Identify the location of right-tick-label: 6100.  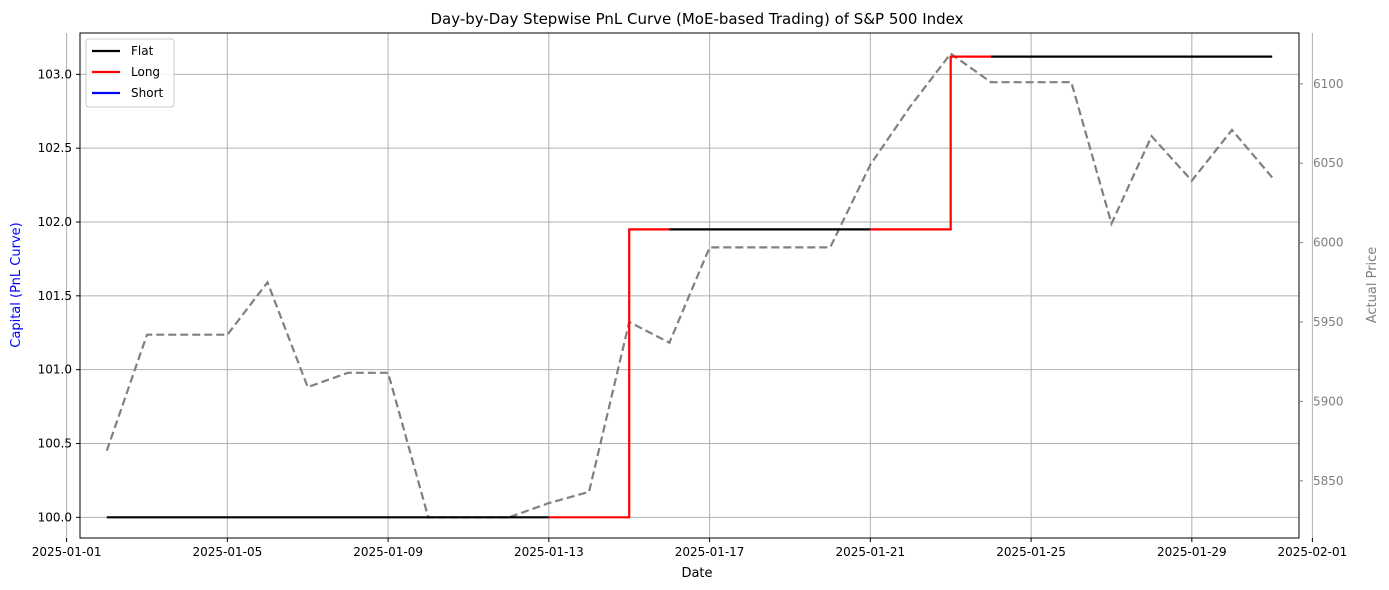
(1328, 84).